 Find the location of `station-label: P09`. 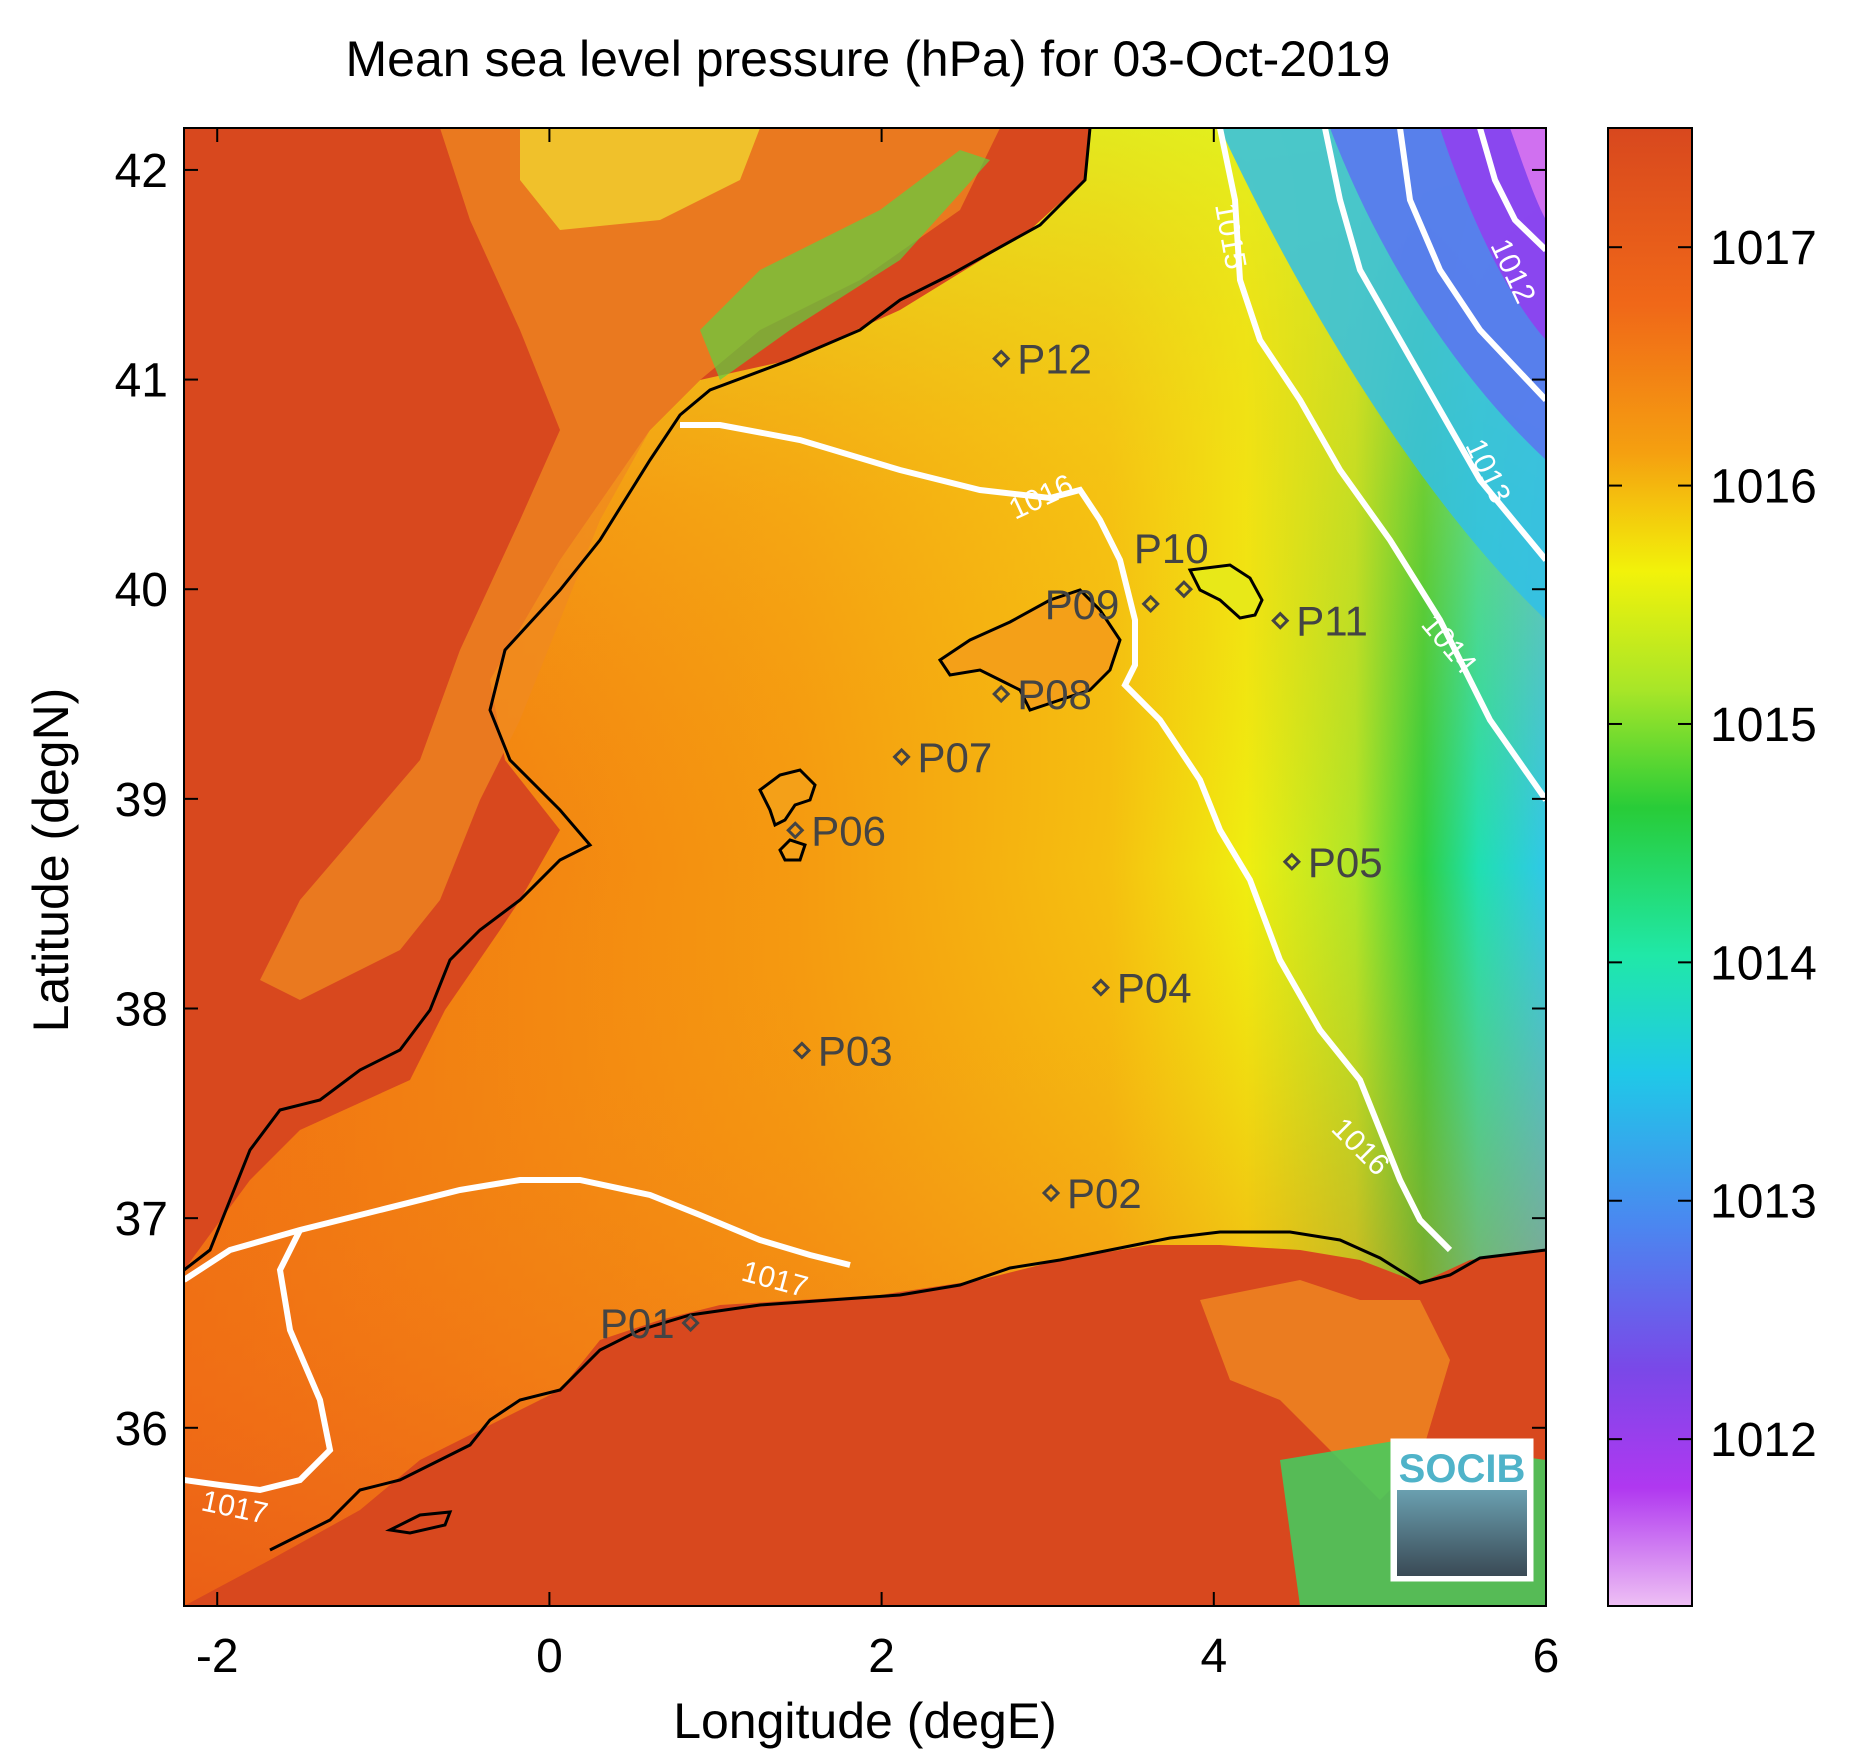

station-label: P09 is located at coordinates (1082, 604).